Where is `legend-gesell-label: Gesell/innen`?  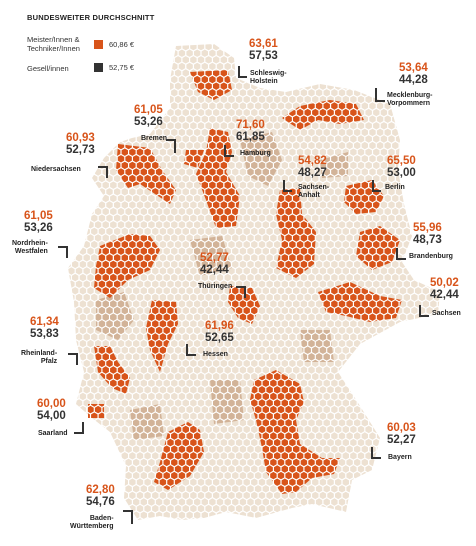
legend-gesell-label: Gesell/innen is located at coordinates (48, 68).